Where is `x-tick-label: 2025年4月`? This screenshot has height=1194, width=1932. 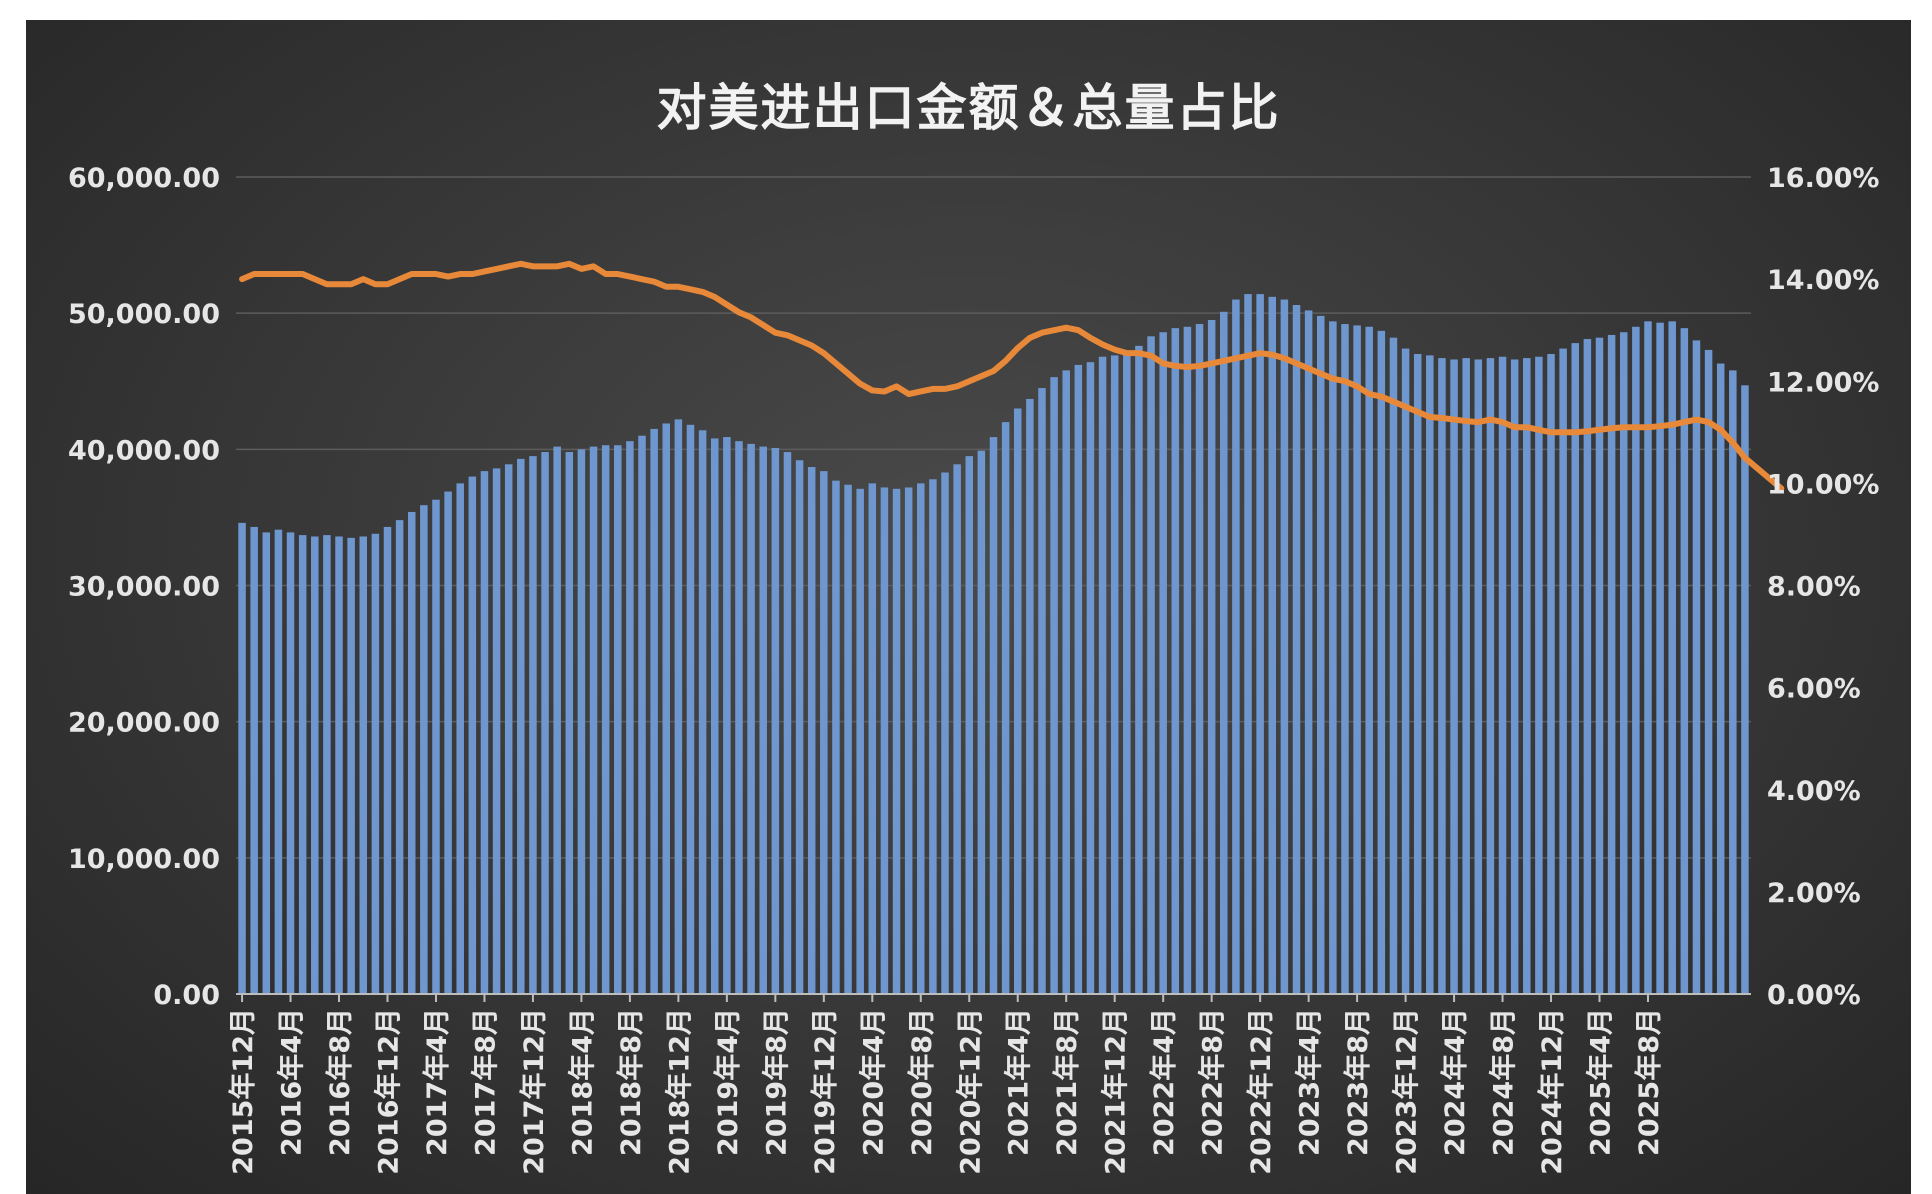
x-tick-label: 2025年4月 is located at coordinates (1601, 1082).